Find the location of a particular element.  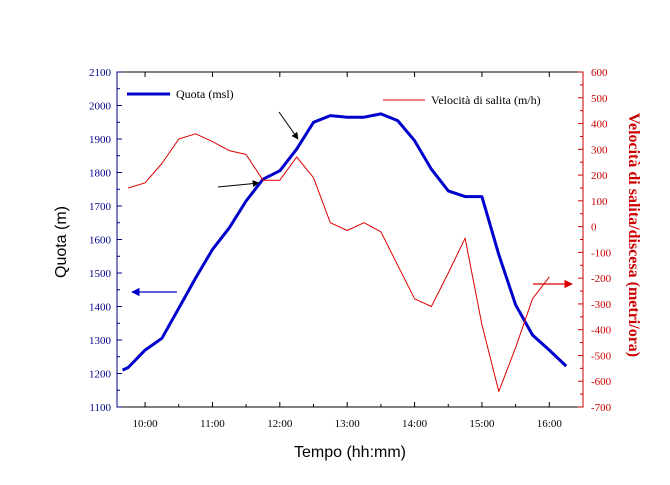

y-left-tick-label: 1500 is located at coordinates (100, 274).